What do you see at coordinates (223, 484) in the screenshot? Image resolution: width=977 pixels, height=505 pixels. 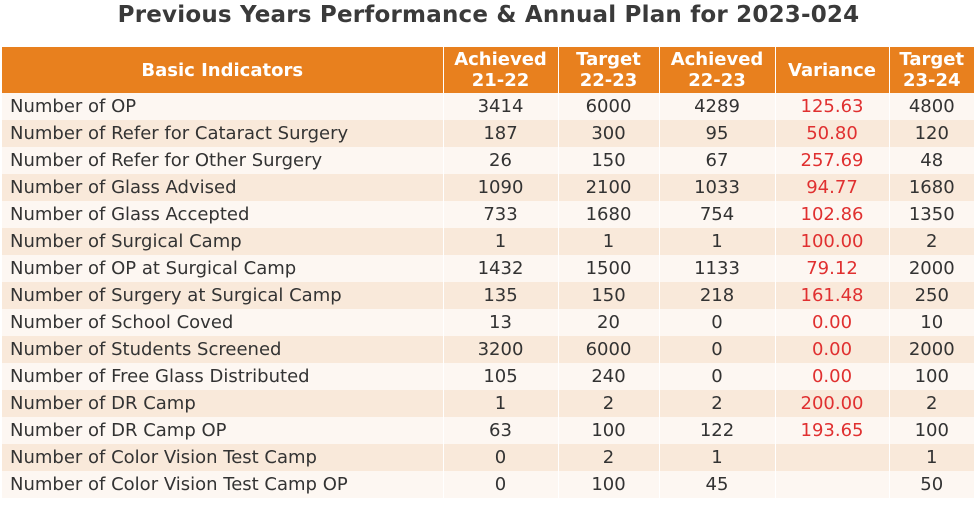 I see `indicator-cell: Number of Color Vision Test Camp OP` at bounding box center [223, 484].